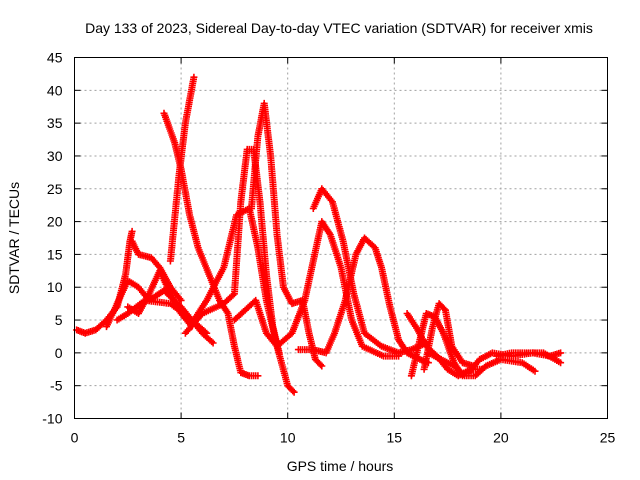  I want to click on y-tick-label: -5, so click(56, 386).